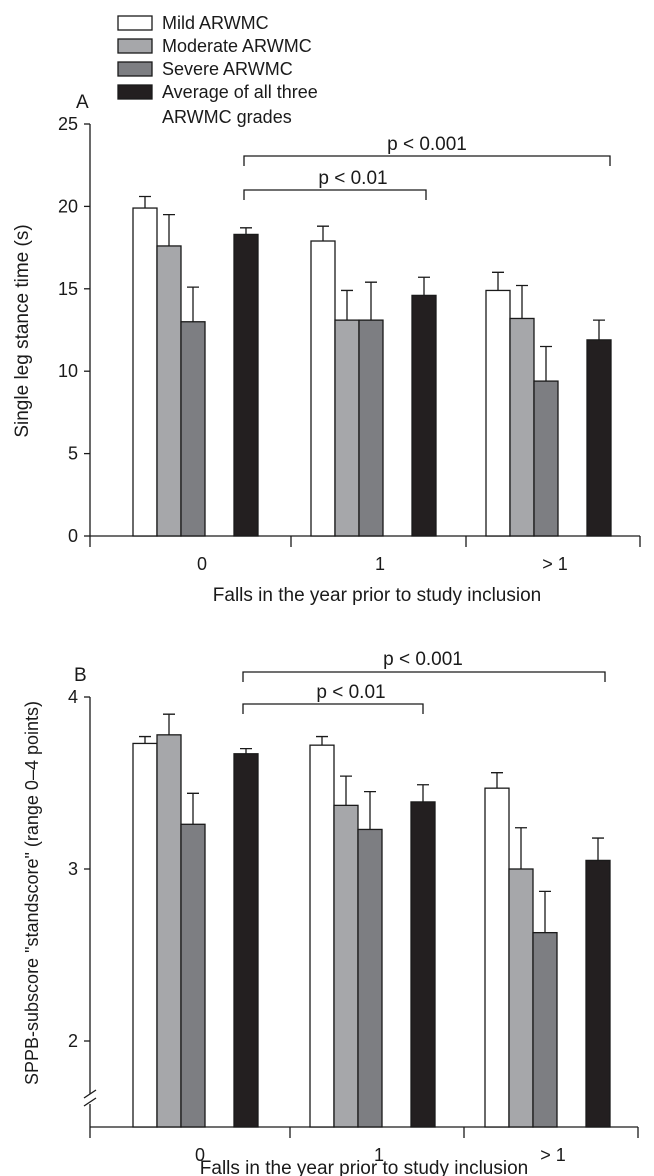 This screenshot has height=1176, width=654. Describe the element at coordinates (79, 869) in the screenshot. I see `panel-b-y-ticks: 2 3 4` at that location.